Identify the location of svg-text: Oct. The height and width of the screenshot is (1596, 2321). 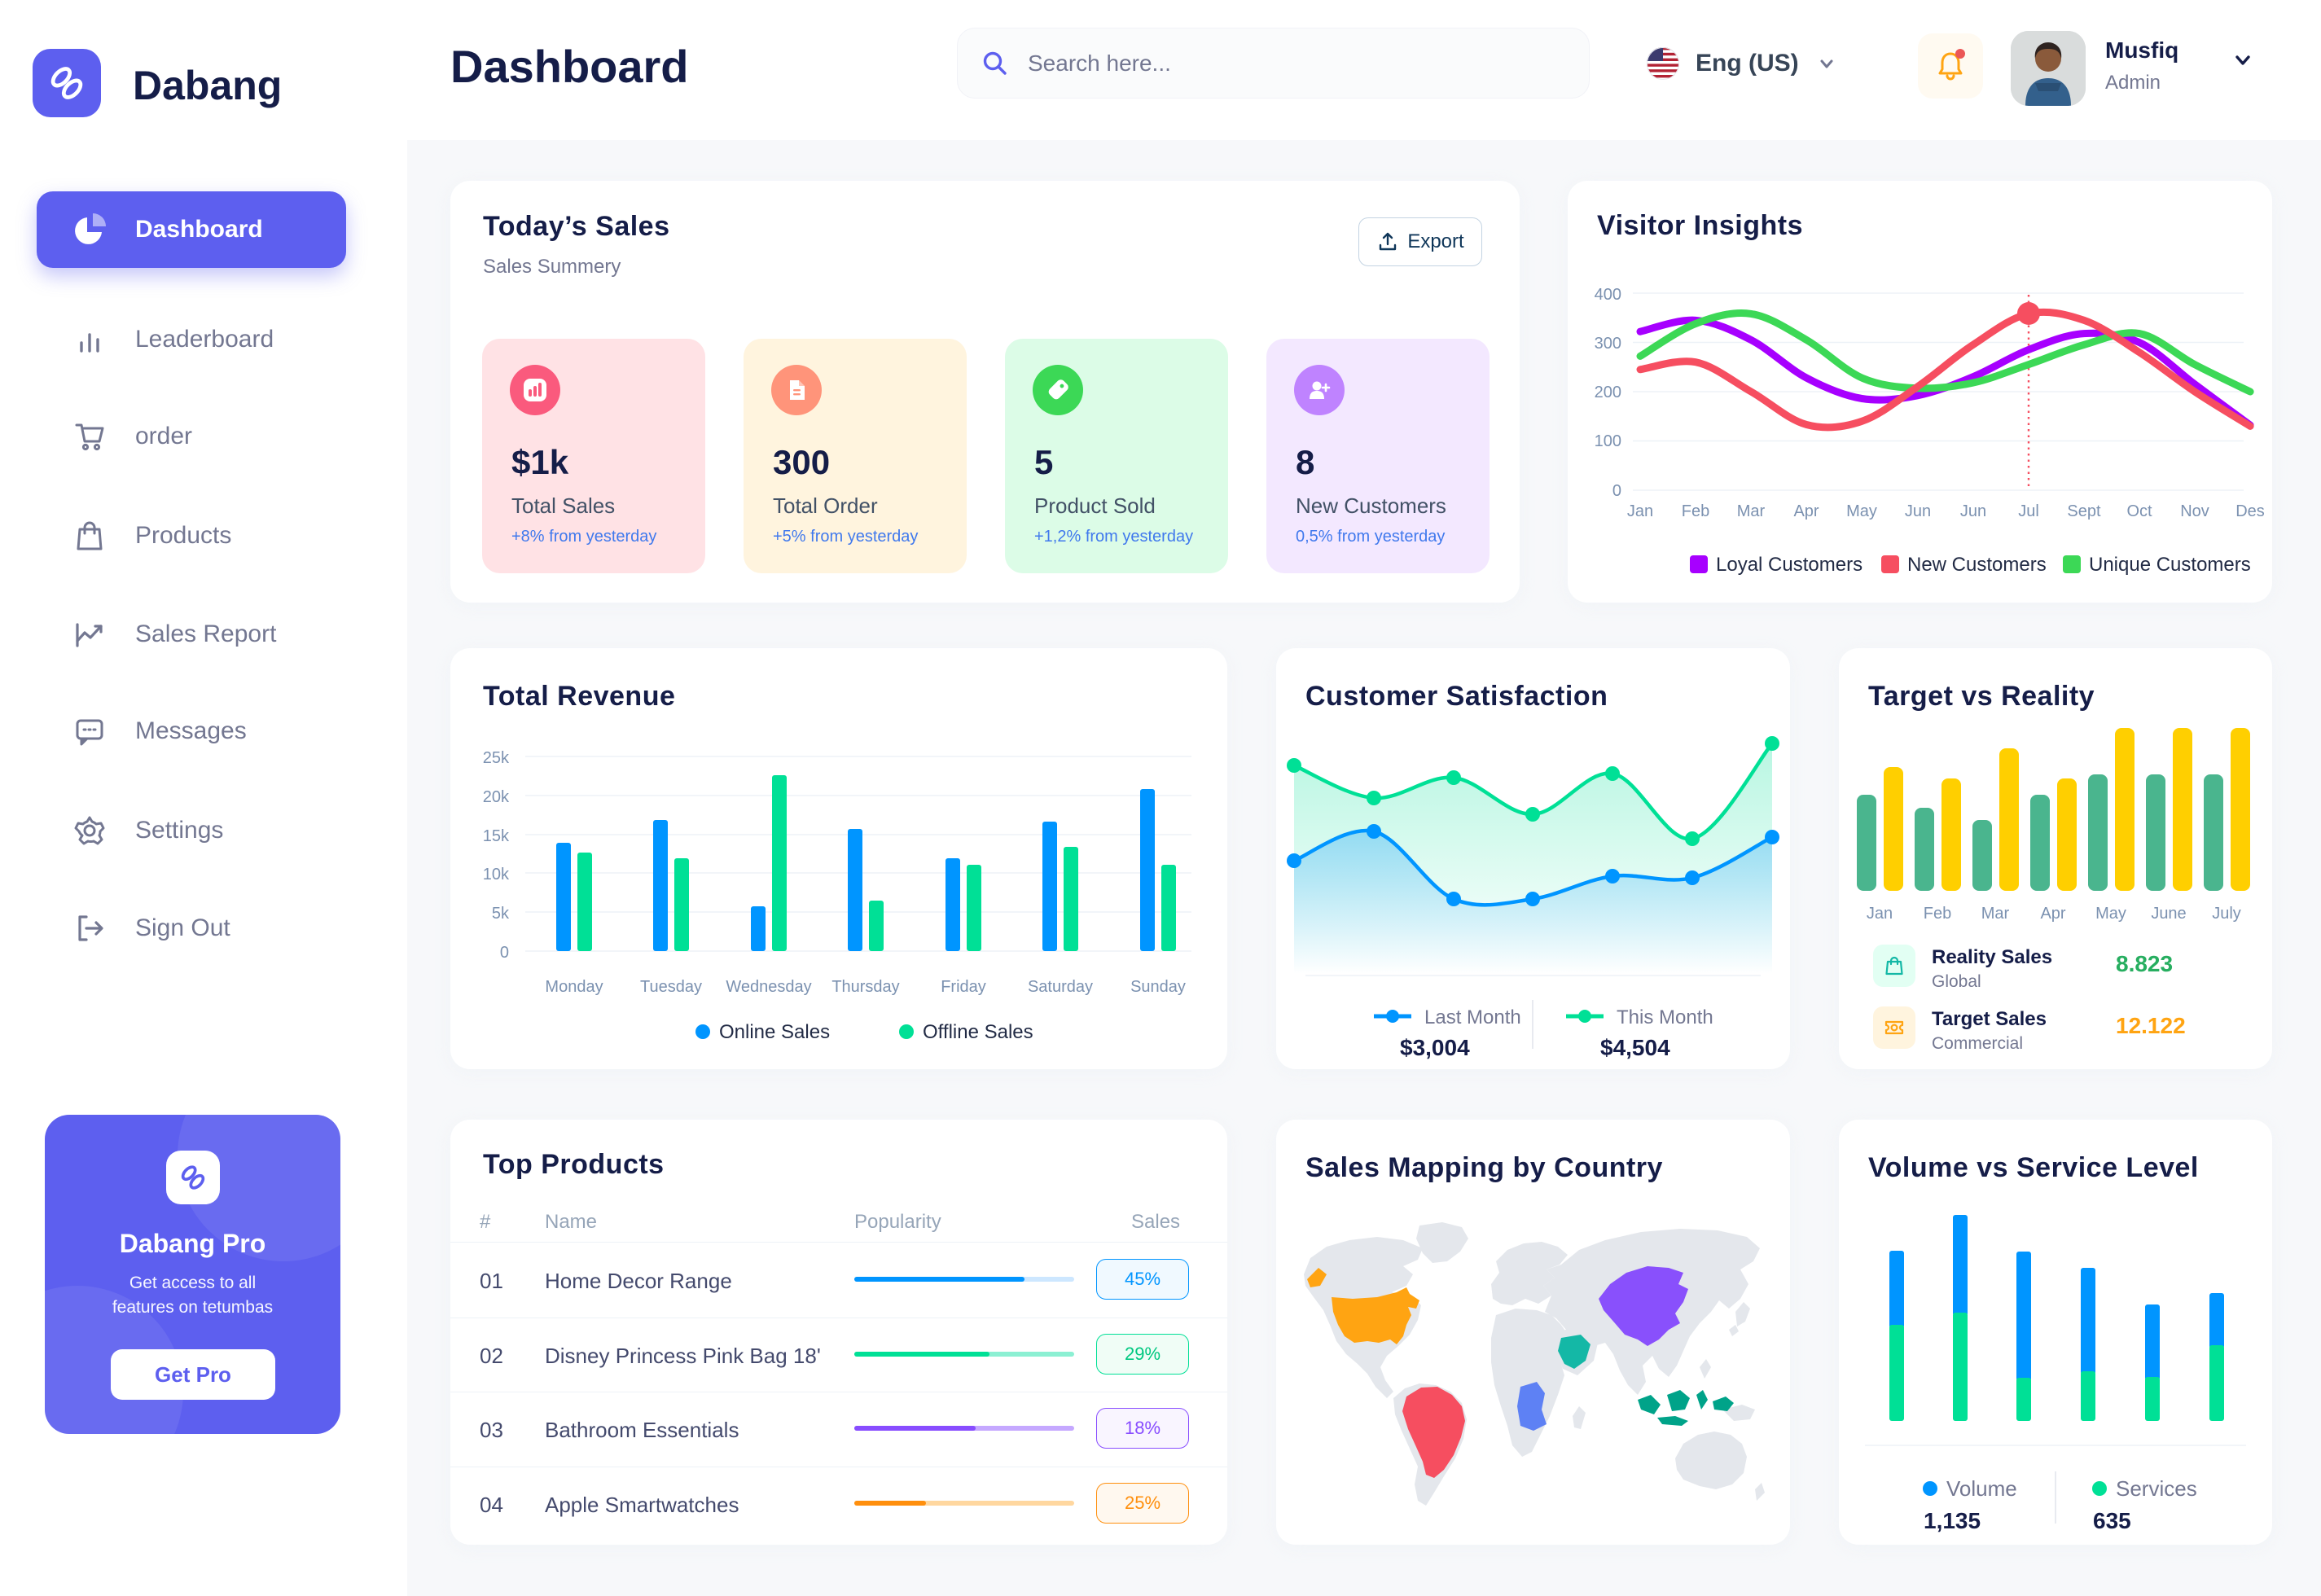
(2139, 511).